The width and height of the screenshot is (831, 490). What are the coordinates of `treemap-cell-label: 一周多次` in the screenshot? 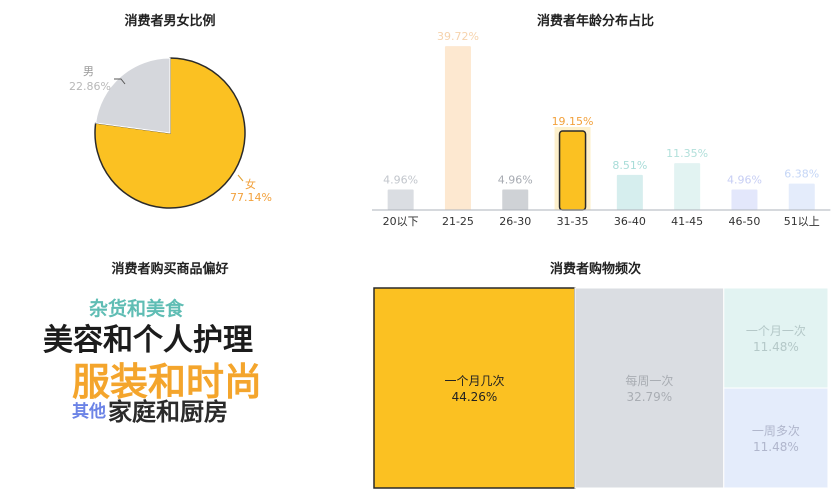 It's located at (776, 431).